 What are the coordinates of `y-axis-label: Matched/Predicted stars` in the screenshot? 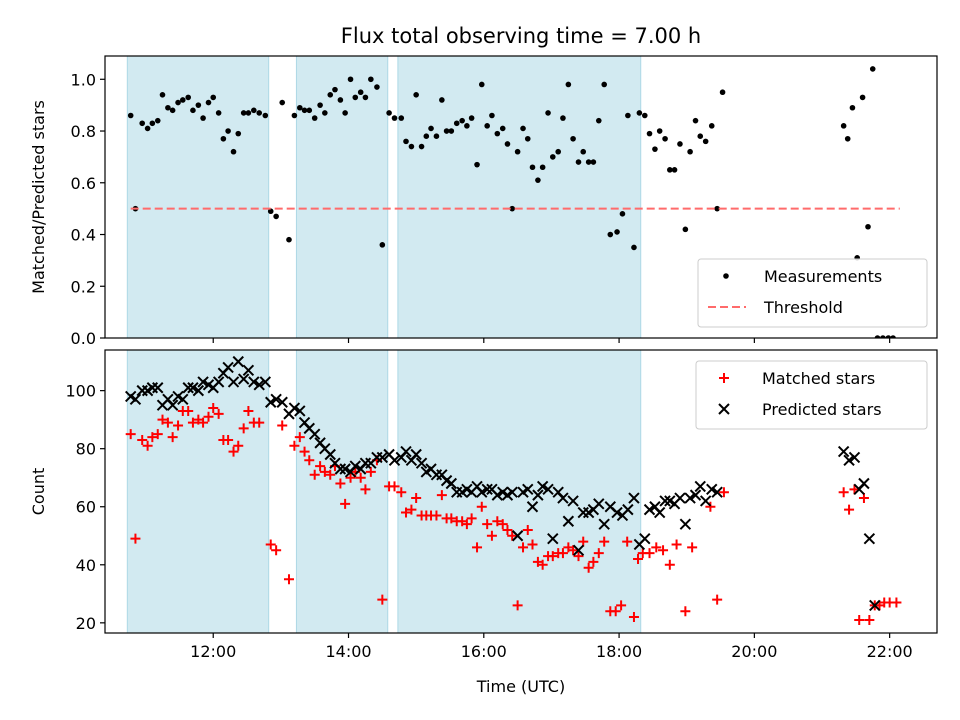 It's located at (38, 197).